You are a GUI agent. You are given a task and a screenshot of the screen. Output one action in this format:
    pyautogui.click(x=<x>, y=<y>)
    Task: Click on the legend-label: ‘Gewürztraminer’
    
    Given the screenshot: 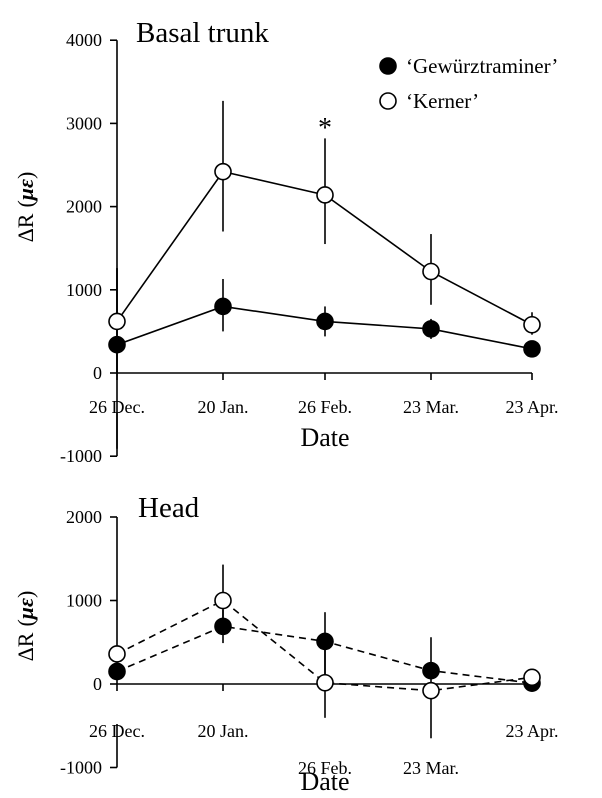 What is the action you would take?
    pyautogui.click(x=482, y=66)
    